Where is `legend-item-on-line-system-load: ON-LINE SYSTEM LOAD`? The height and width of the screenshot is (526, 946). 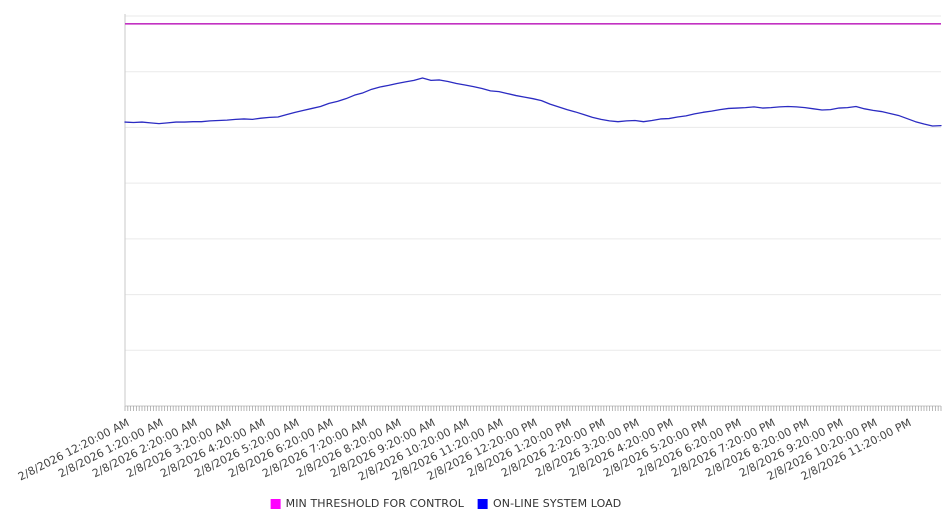
legend-item-on-line-system-load: ON-LINE SYSTEM LOAD is located at coordinates (549, 503).